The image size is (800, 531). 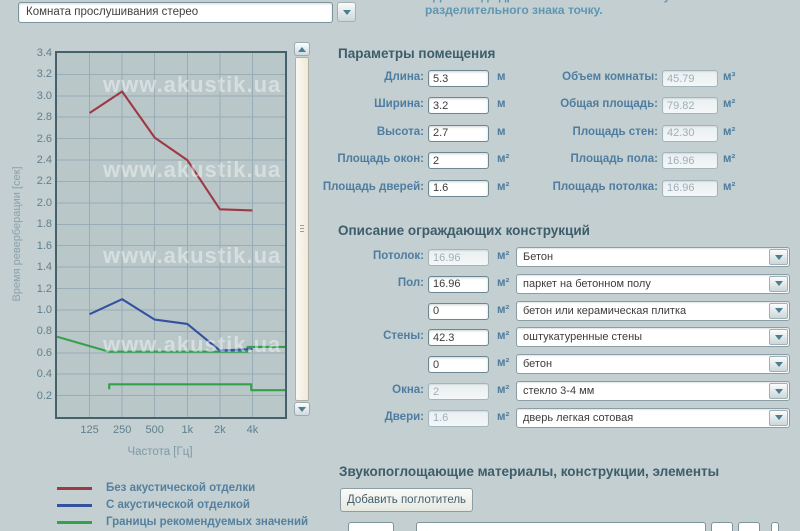 What do you see at coordinates (538, 257) in the screenshot?
I see `select-value: Бетон` at bounding box center [538, 257].